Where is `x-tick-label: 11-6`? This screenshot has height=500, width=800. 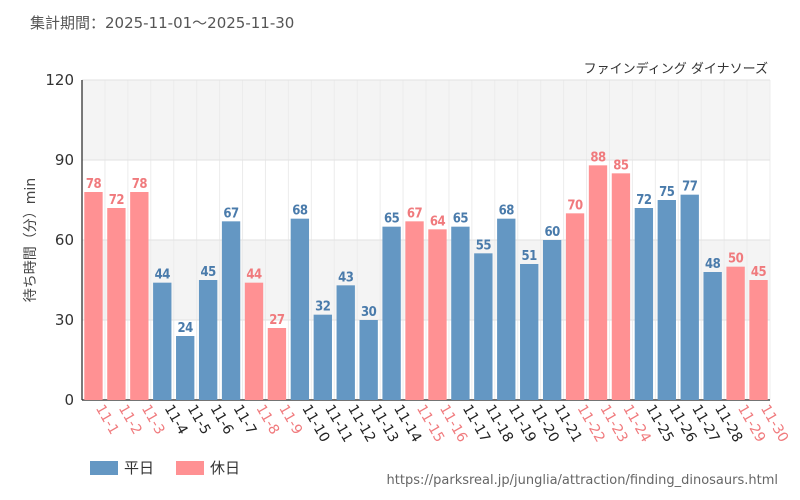
x-tick-label: 11-6 is located at coordinates (222, 420).